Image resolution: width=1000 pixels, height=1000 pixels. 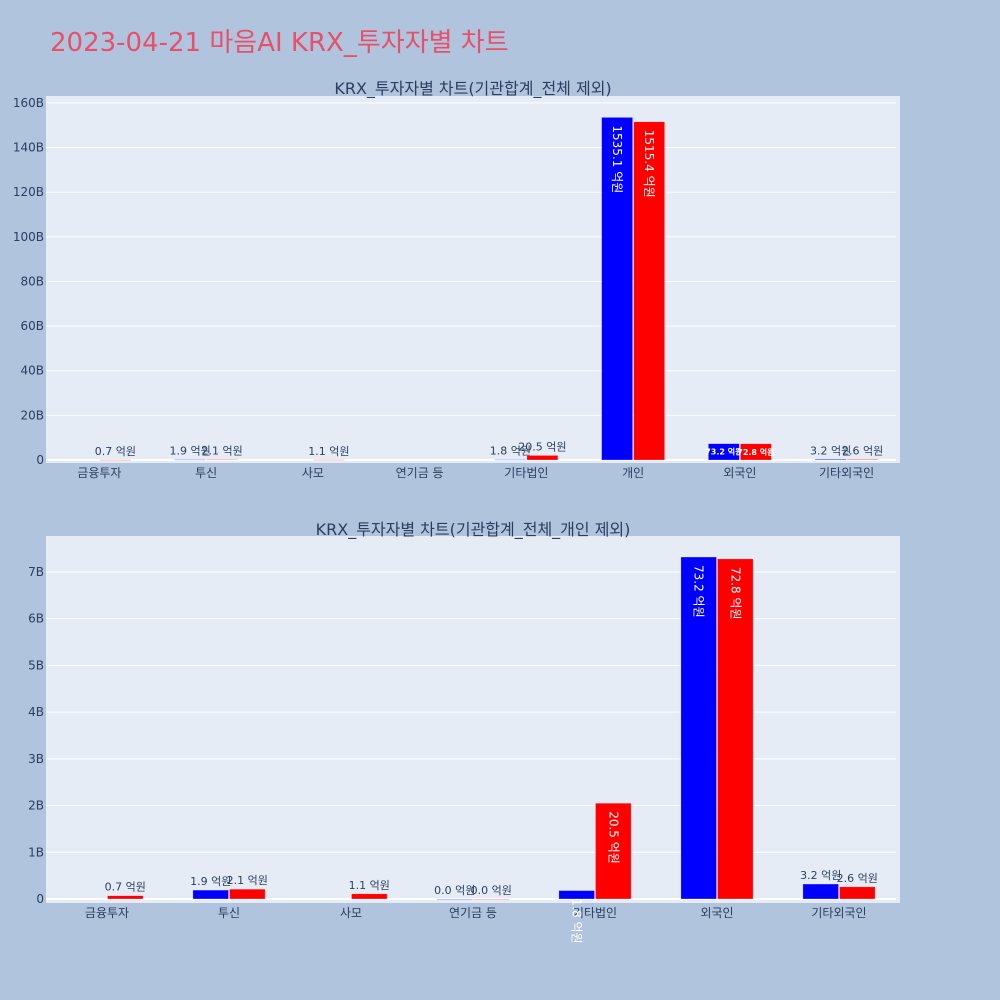 What do you see at coordinates (633, 473) in the screenshot?
I see `x-tick-label: 개인` at bounding box center [633, 473].